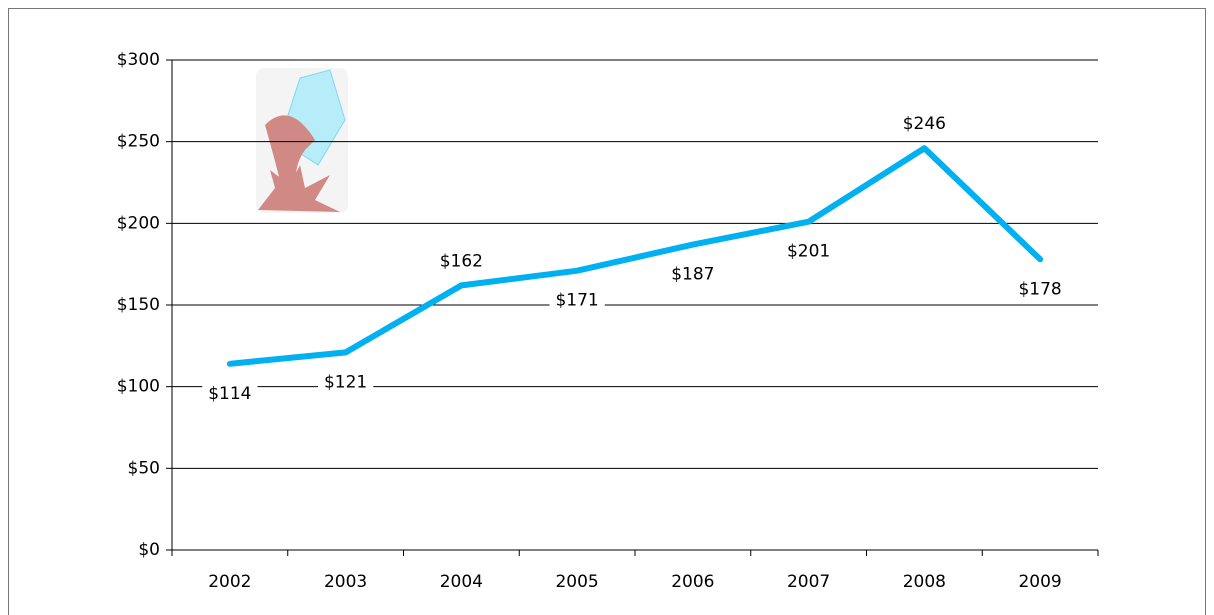 The image size is (1214, 615). I want to click on x-tick-label: 2004, so click(461, 582).